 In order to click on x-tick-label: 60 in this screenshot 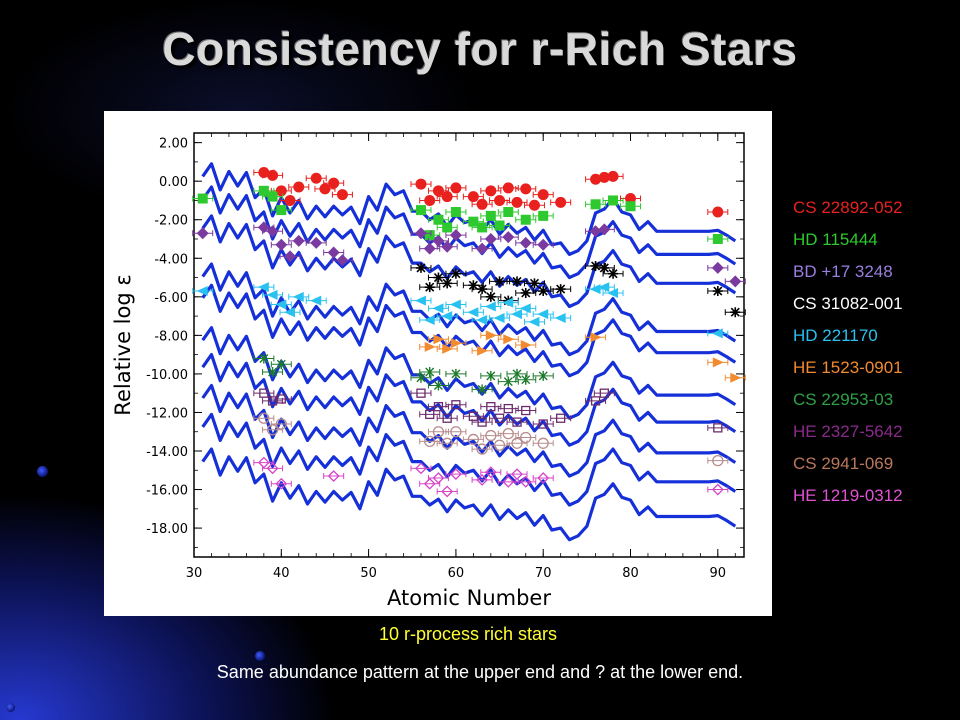, I will do `click(456, 573)`.